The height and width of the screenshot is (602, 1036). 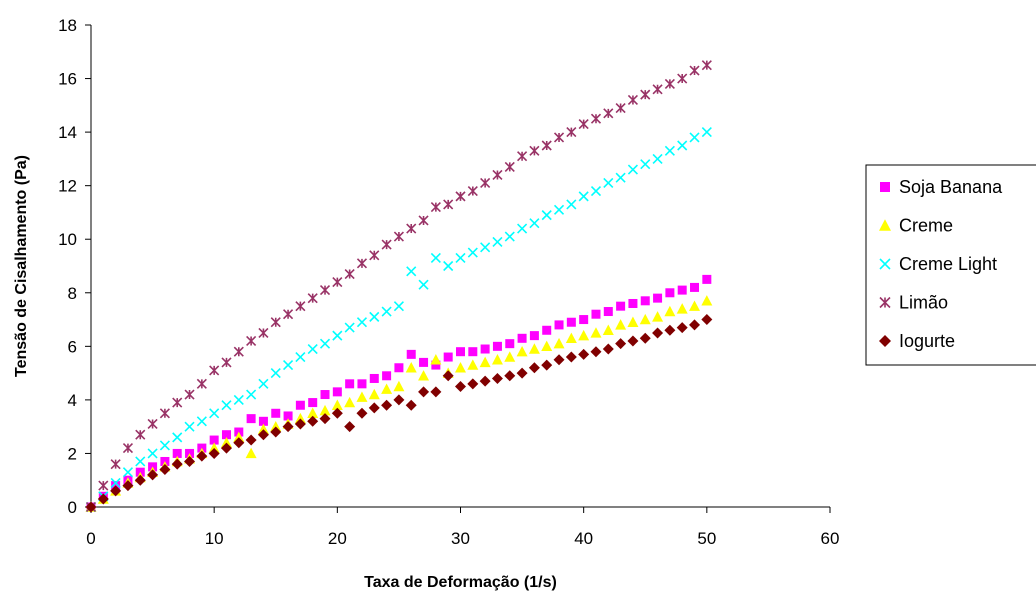 What do you see at coordinates (923, 303) in the screenshot?
I see `legend-label: Limão` at bounding box center [923, 303].